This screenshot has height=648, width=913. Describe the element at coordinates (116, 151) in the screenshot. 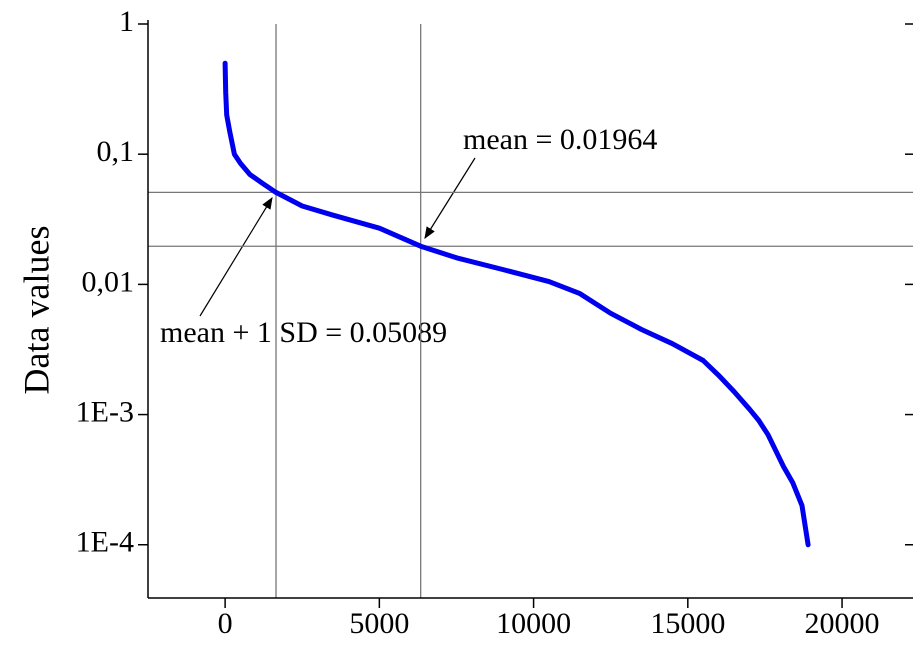

I see `y-tick-label: 0,1` at that location.